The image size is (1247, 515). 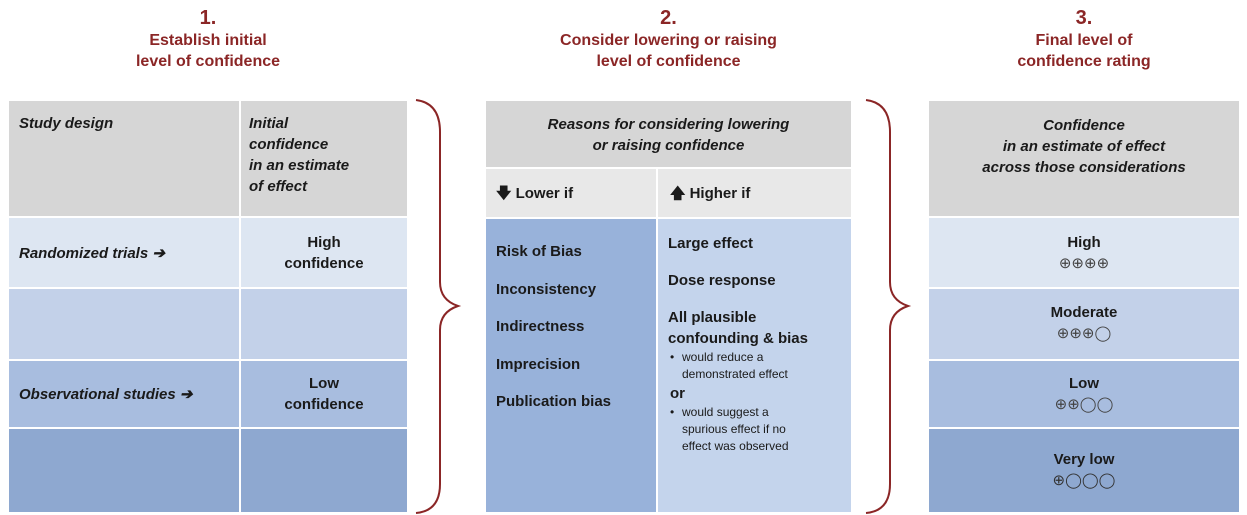 What do you see at coordinates (540, 326) in the screenshot?
I see `reason: Indirectness` at bounding box center [540, 326].